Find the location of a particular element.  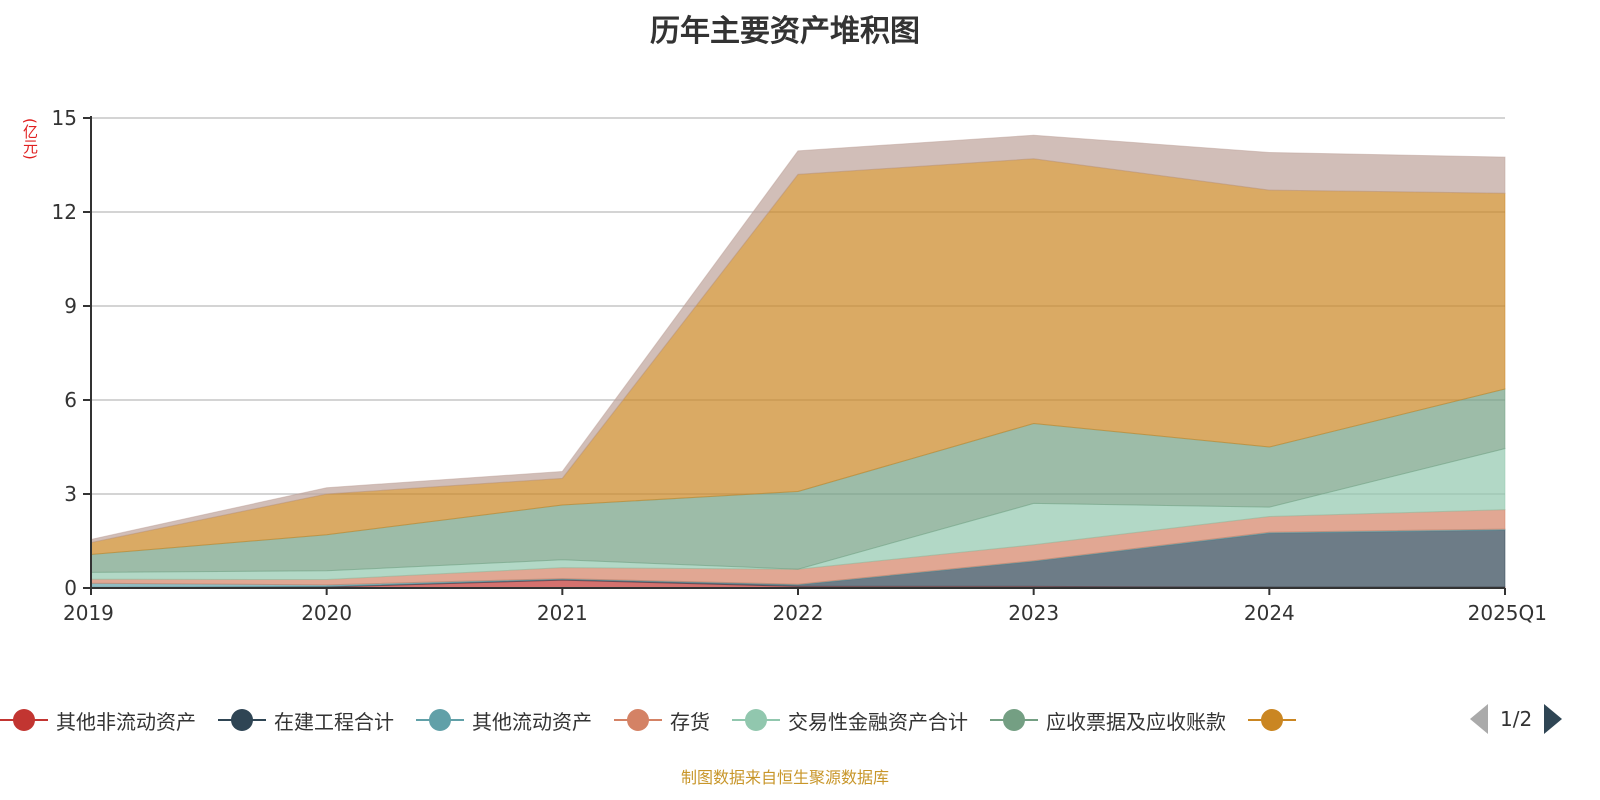

legend-pager: 1/2 is located at coordinates (1516, 719).